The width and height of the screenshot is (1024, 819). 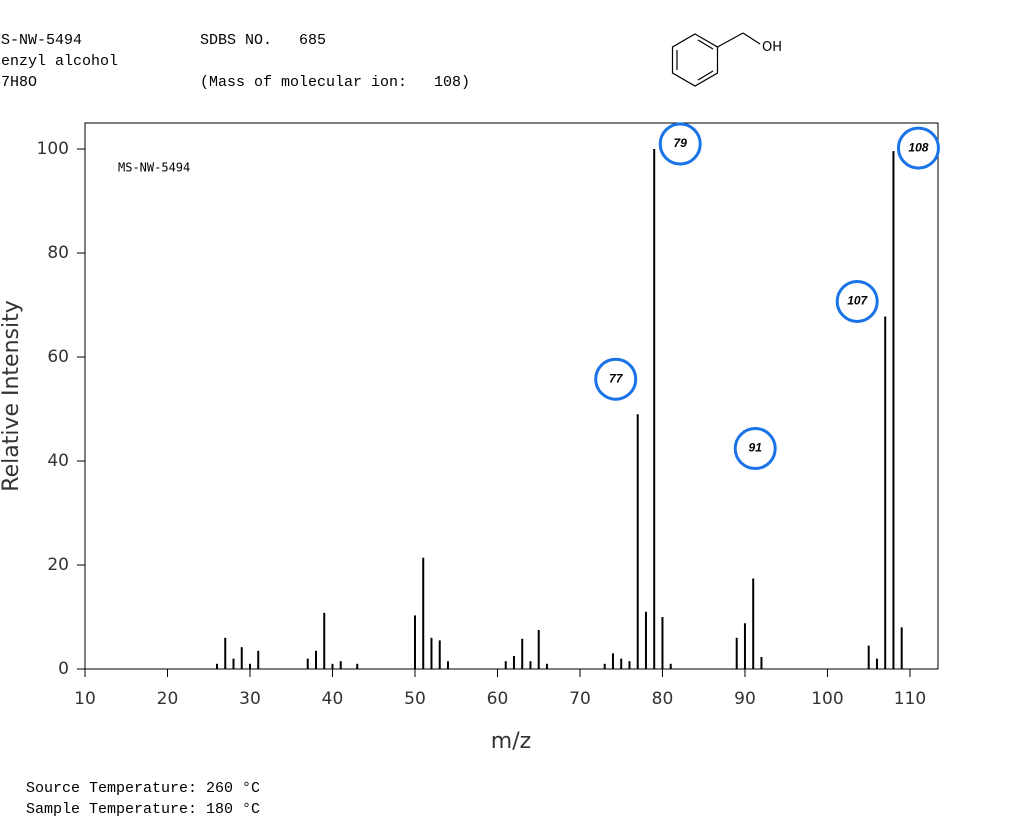 I want to click on inner-label: MS-NW-5494, so click(x=154, y=168).